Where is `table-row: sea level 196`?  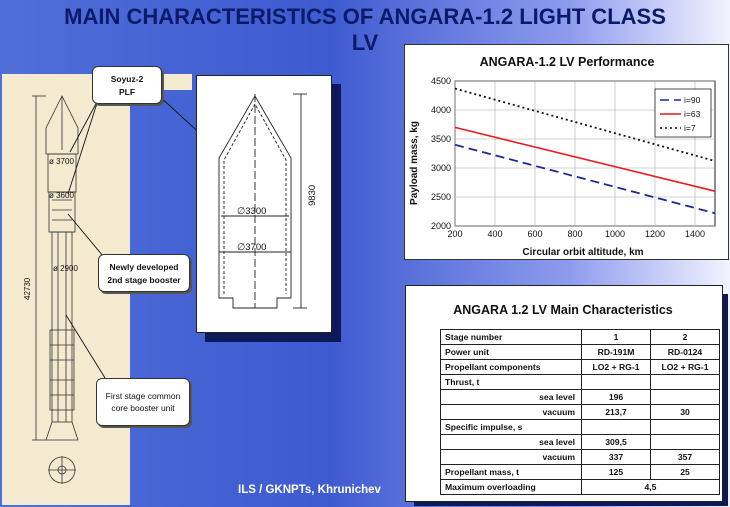
table-row: sea level 196 is located at coordinates (580, 397).